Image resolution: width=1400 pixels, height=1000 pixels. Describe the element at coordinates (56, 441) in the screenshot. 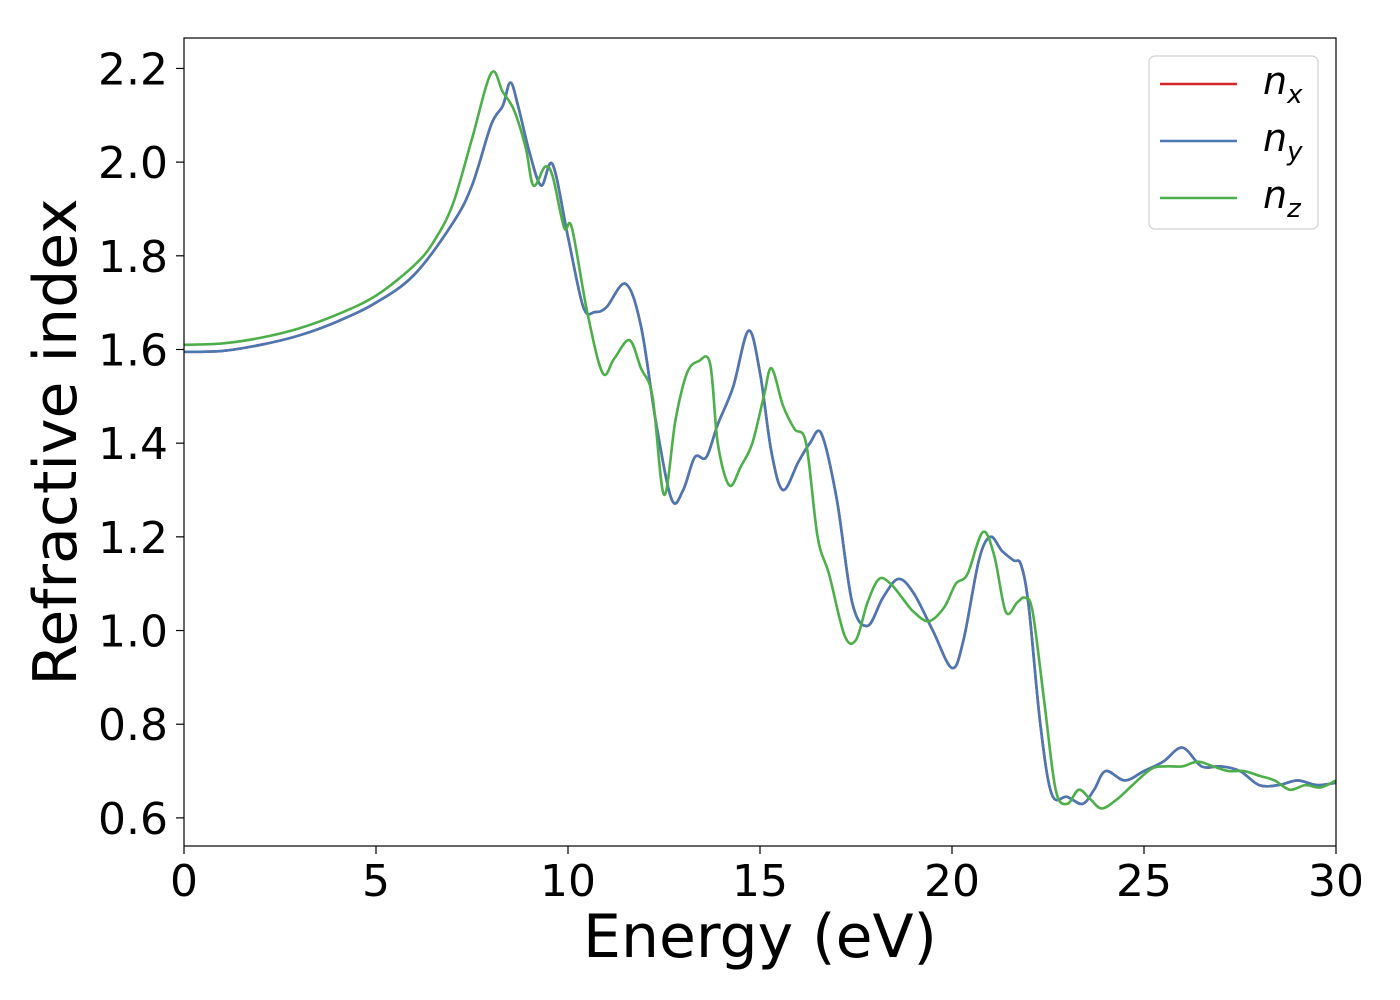

I see `y-axis-label: Refractive index` at that location.